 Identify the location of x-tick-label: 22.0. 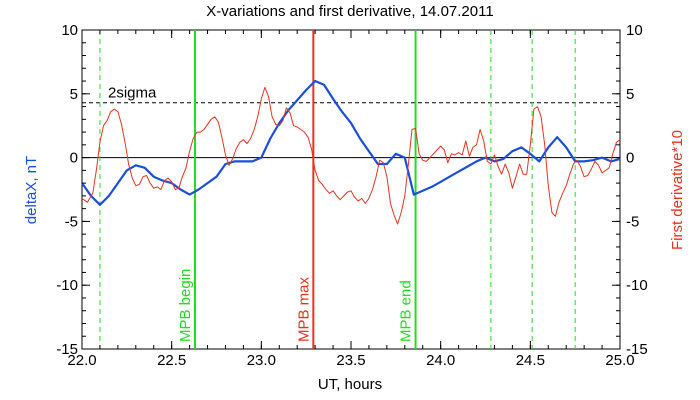
(81, 360).